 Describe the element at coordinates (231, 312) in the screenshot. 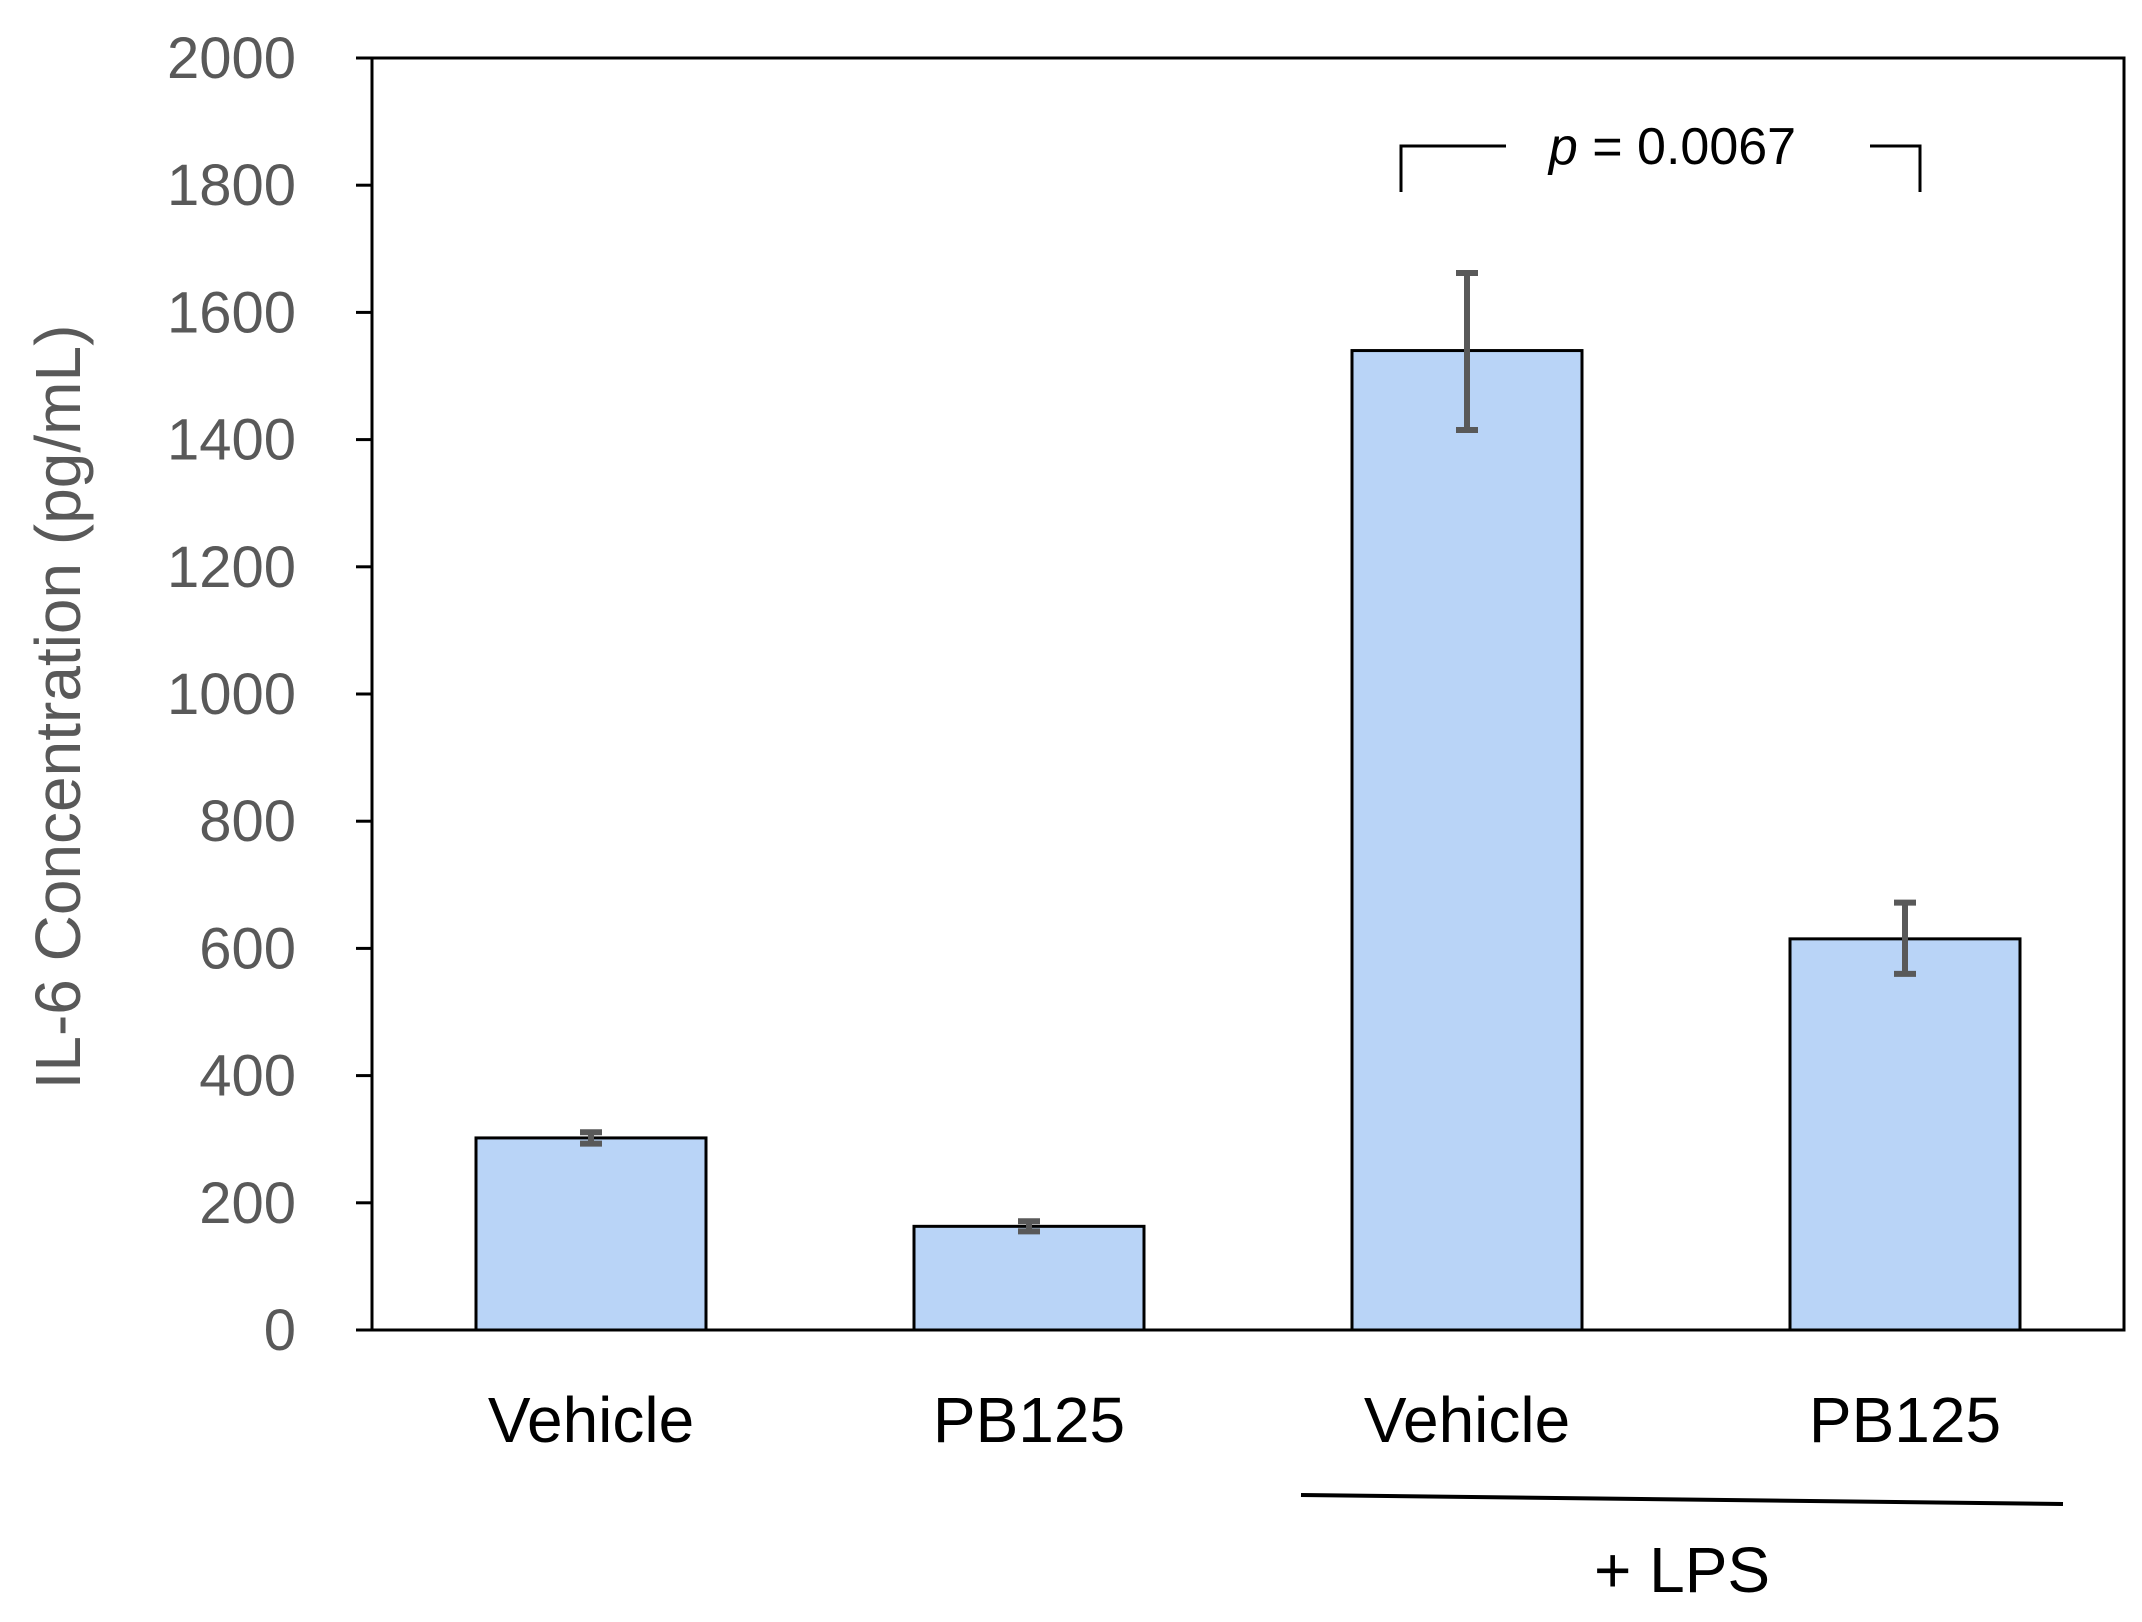

I see `y-tick-label: 1600` at that location.